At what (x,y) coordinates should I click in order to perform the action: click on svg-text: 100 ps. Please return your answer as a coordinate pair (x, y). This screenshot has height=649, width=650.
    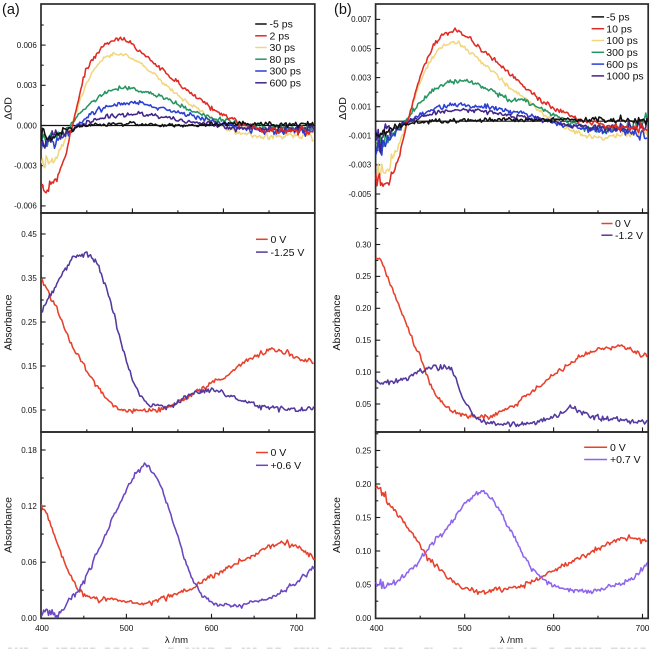
    Looking at the image, I should click on (622, 41).